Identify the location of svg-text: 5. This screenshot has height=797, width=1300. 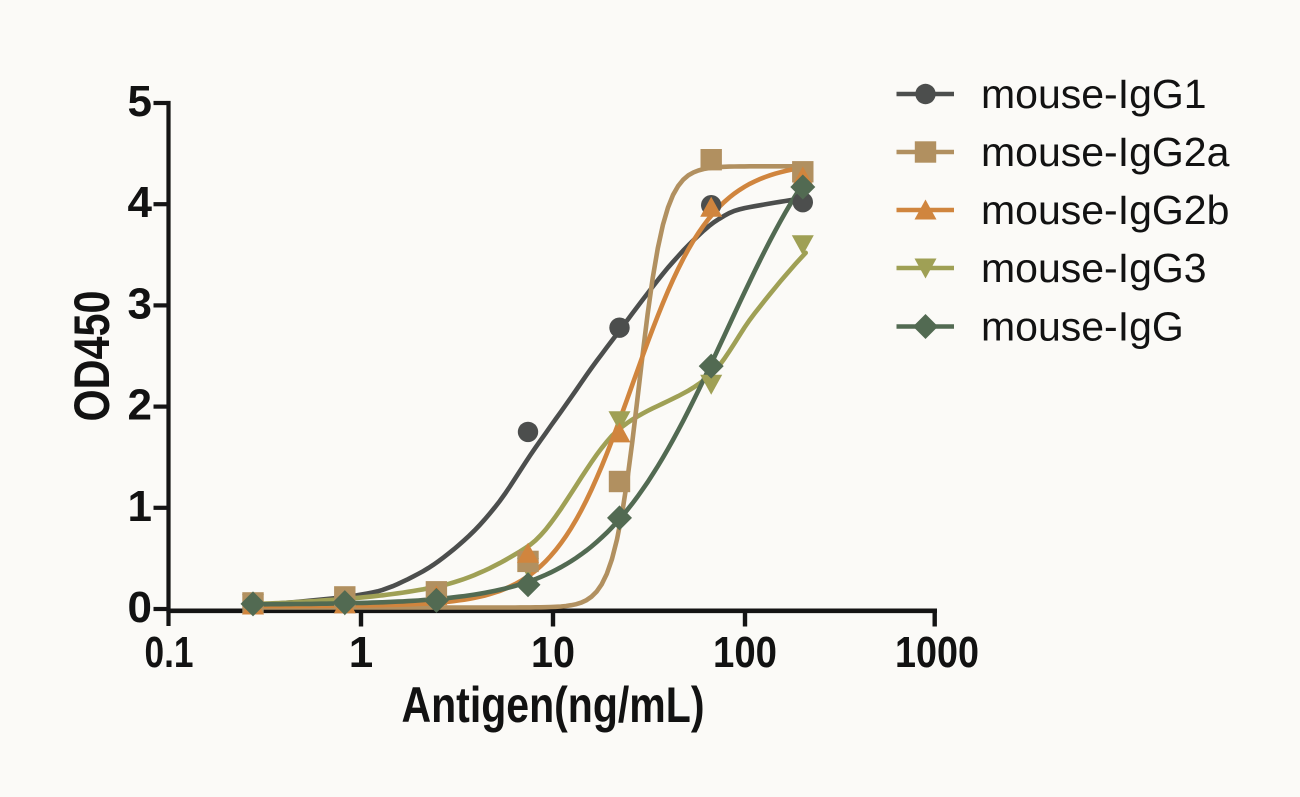
(140, 101).